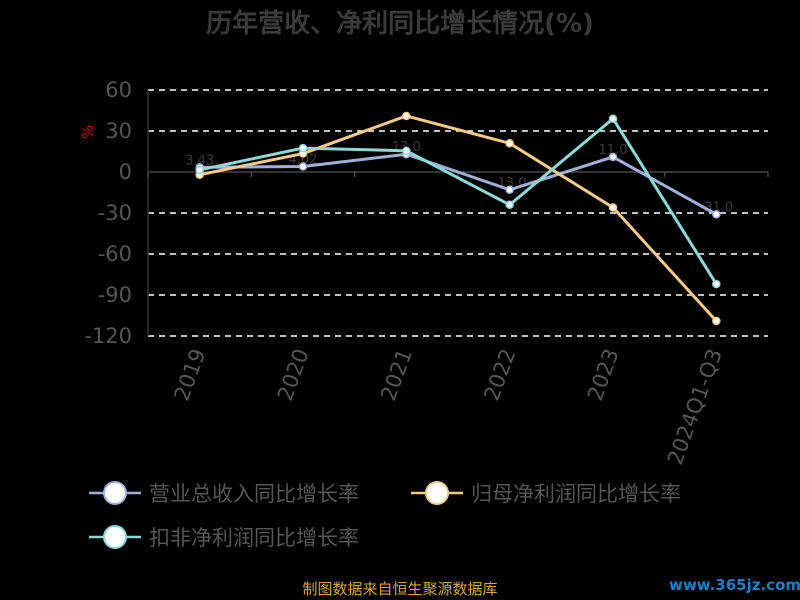  I want to click on x-tick-label: 2023, so click(603, 375).